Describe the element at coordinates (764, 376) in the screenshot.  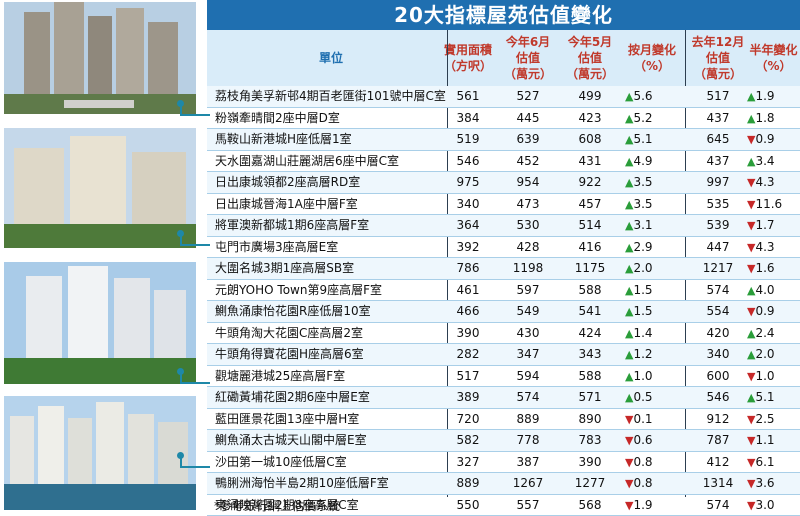
I see `half-year-change-value: 1.0` at that location.